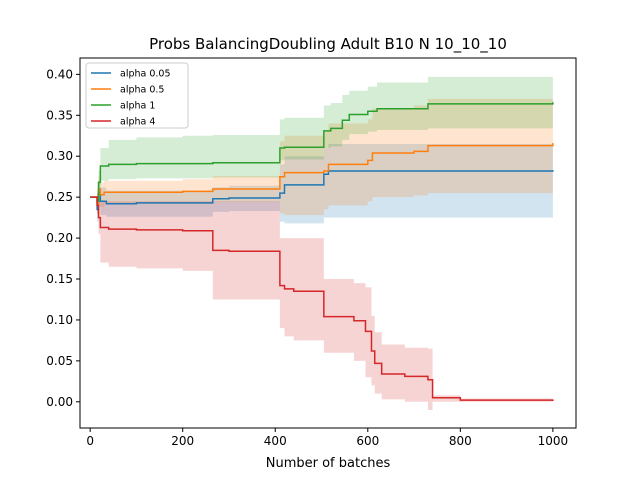  Describe the element at coordinates (59, 402) in the screenshot. I see `y-tick-label: 0.00` at that location.